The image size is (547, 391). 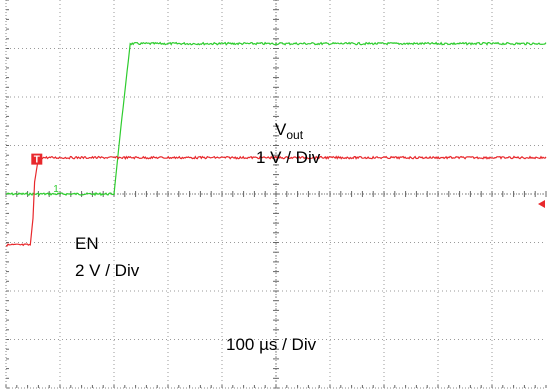 I want to click on markers: 1T, so click(x=288, y=180).